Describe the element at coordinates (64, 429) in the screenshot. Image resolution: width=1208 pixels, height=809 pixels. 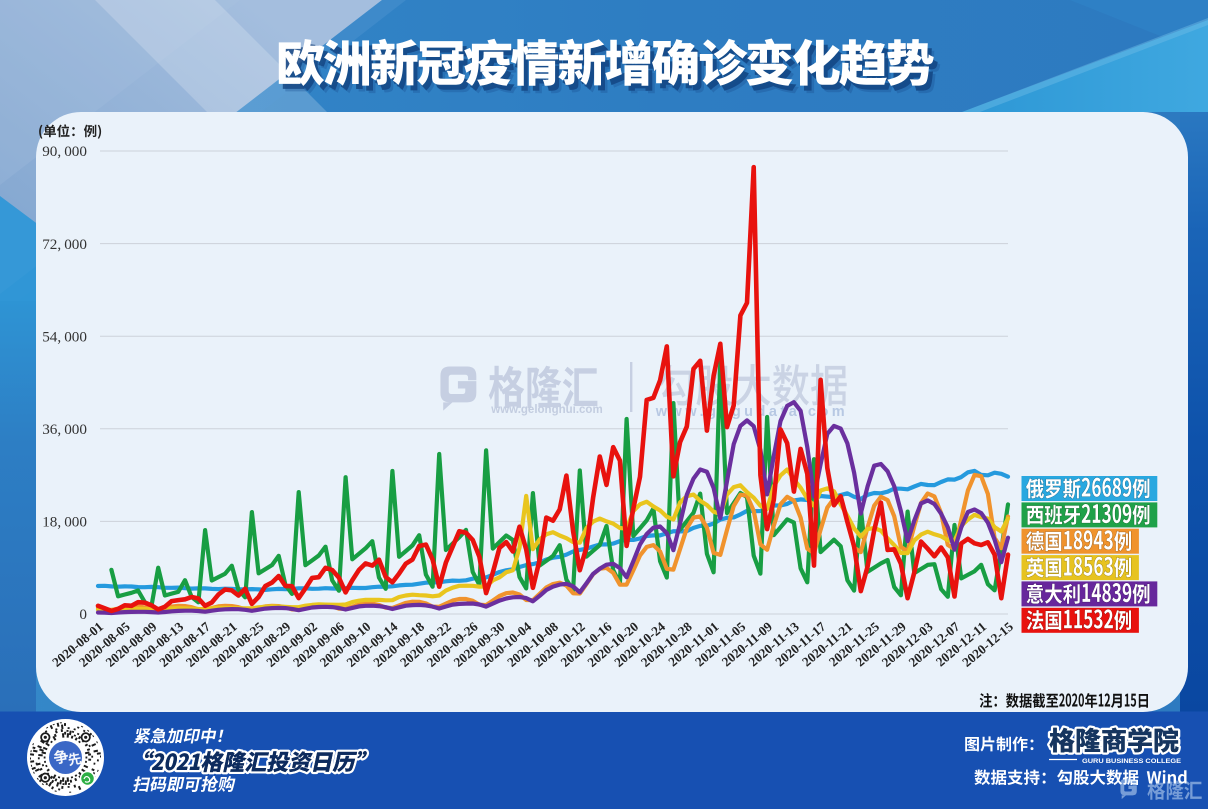
I see `svg-text: 36, 000` at that location.